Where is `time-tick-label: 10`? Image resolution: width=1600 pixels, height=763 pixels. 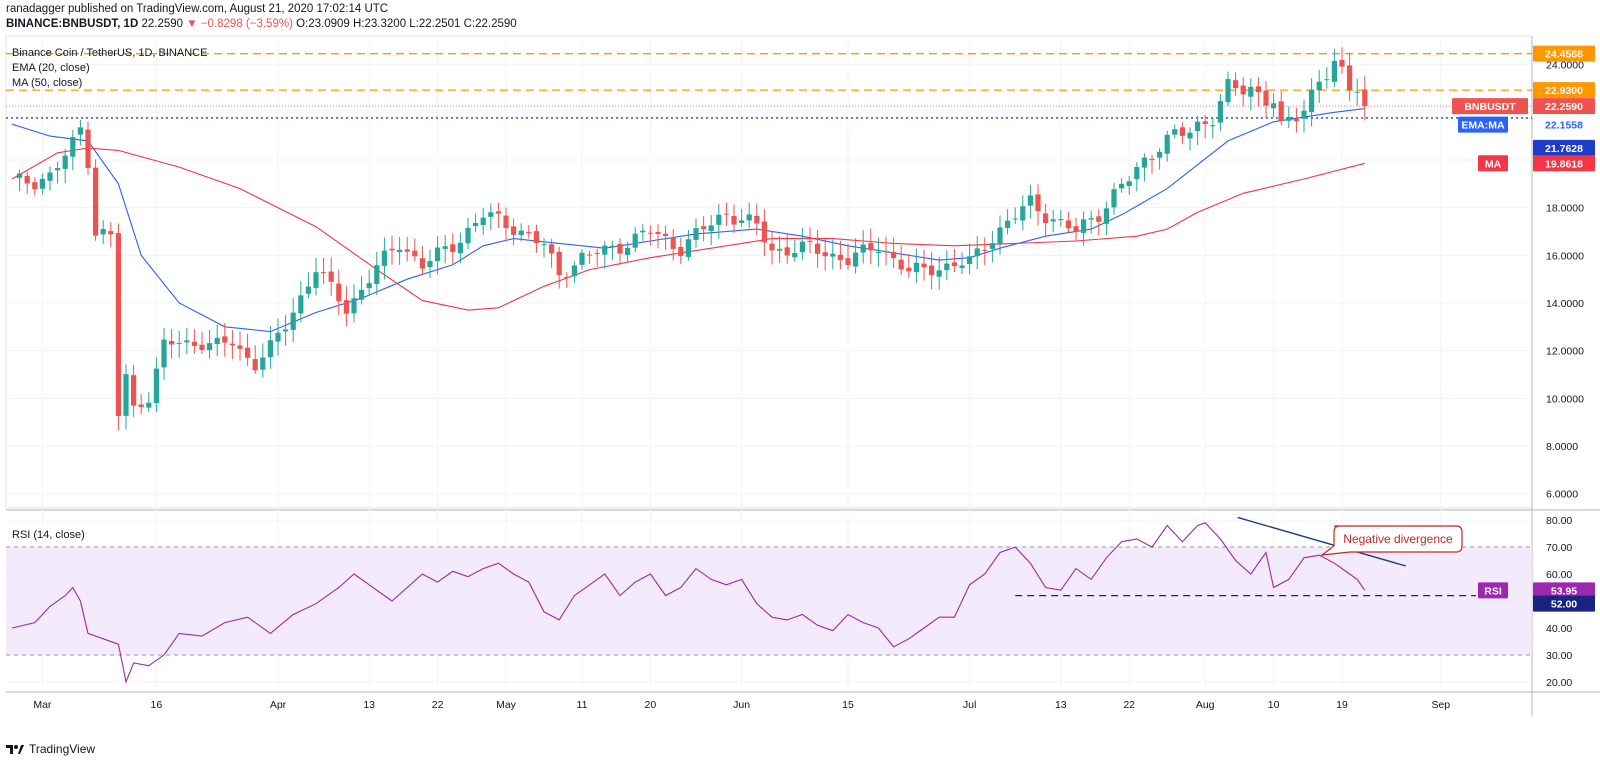
time-tick-label: 10 is located at coordinates (1274, 705).